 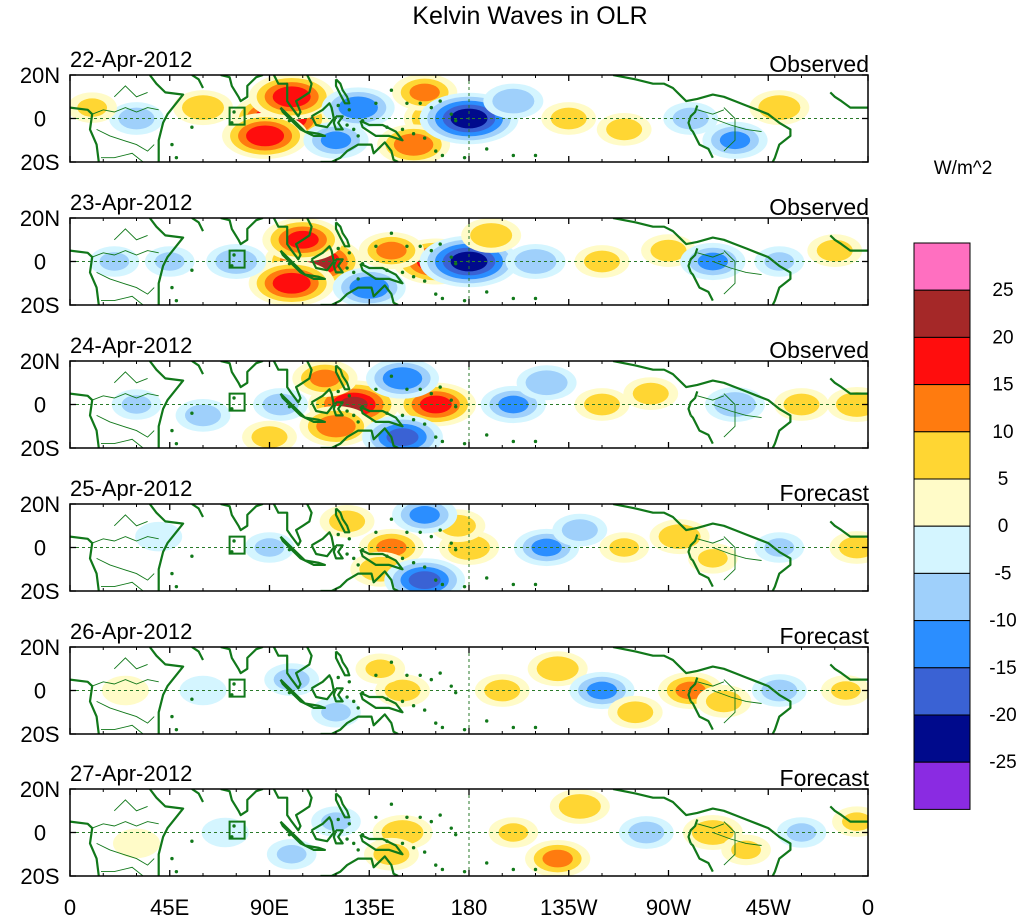 What do you see at coordinates (1003, 573) in the screenshot?
I see `colorbar-label: -5` at bounding box center [1003, 573].